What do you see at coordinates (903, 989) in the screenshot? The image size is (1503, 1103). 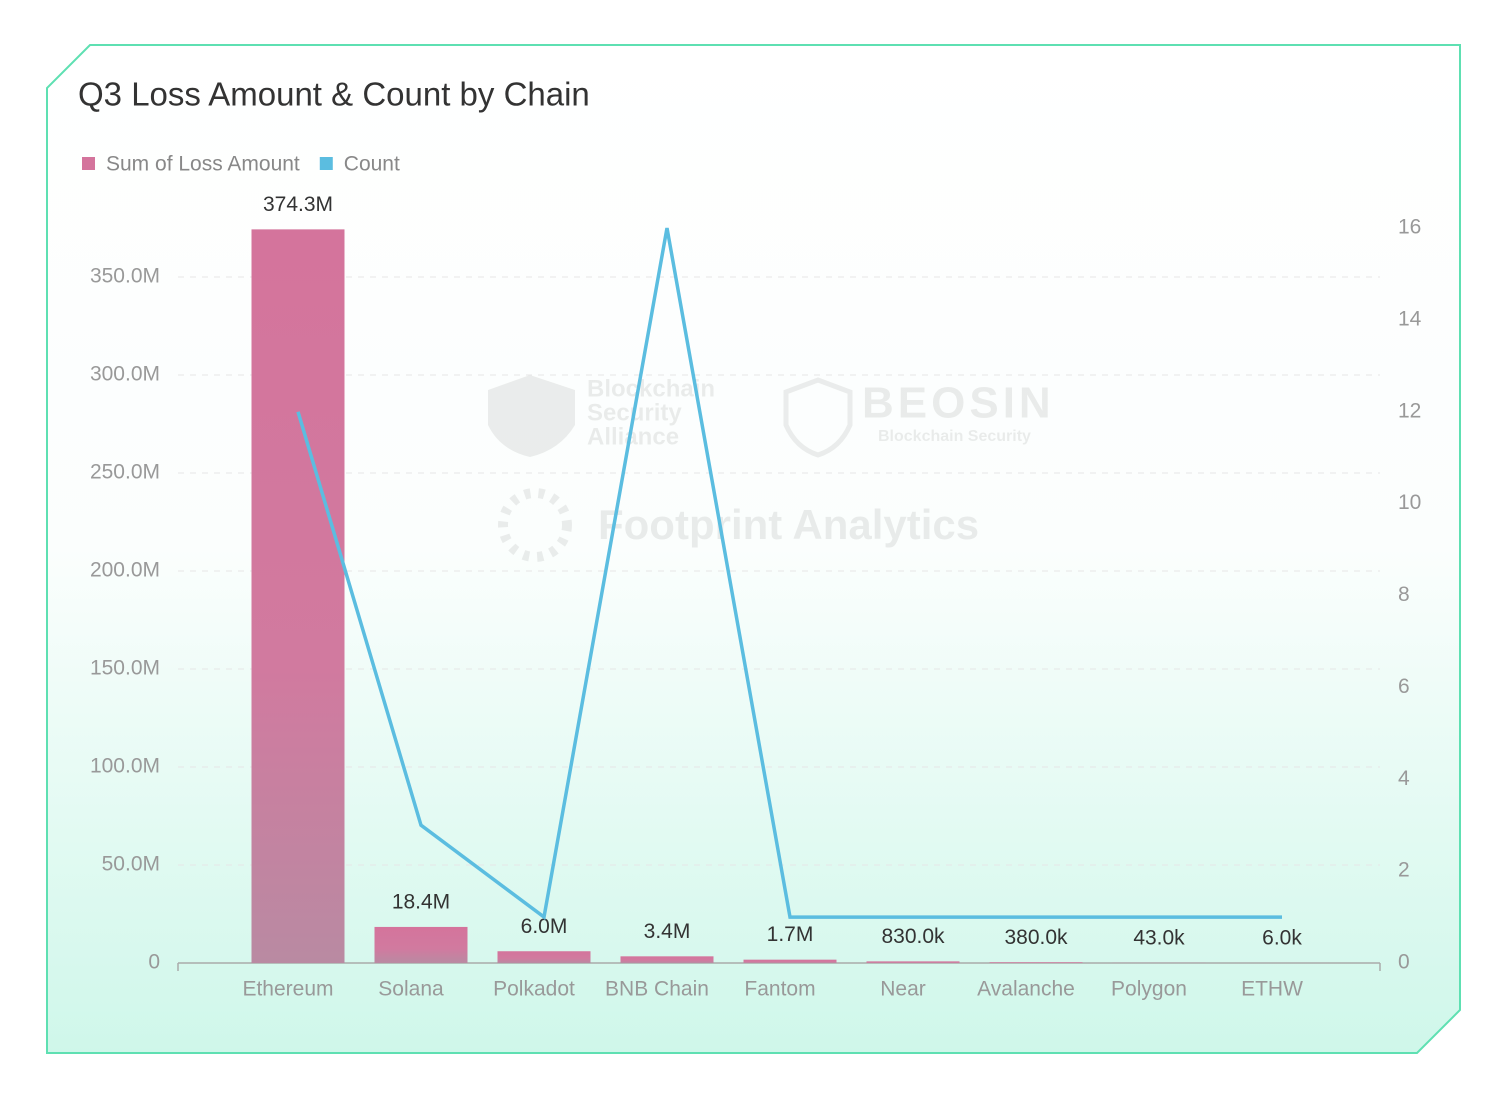 I see `x-tick-label: Near` at bounding box center [903, 989].